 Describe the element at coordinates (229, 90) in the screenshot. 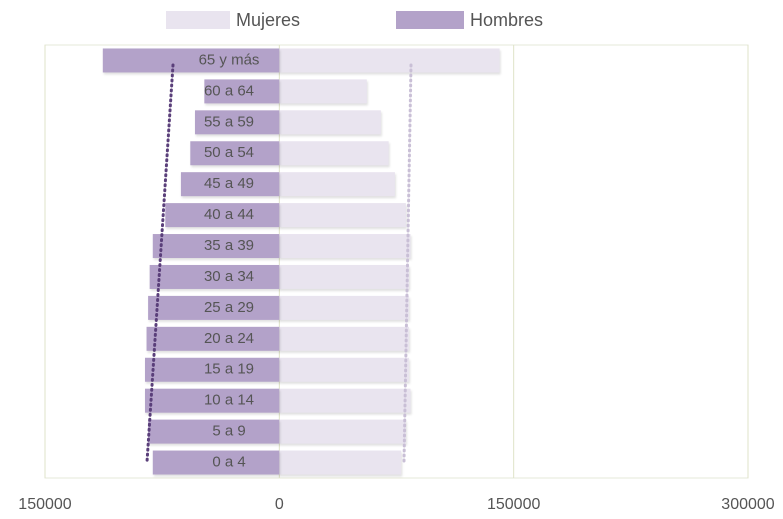

I see `category-label: 60 a 64` at that location.